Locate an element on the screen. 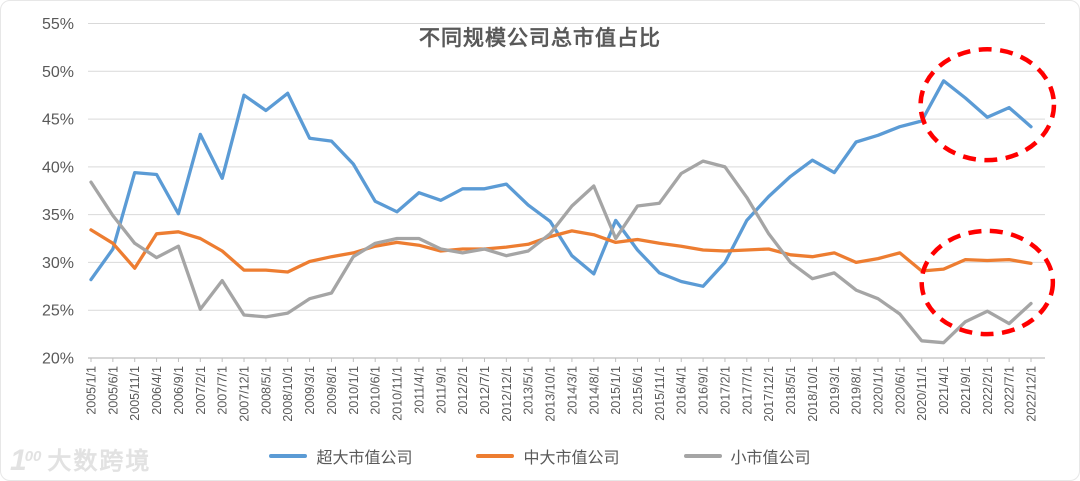 The image size is (1080, 481). x-axis-label: 2020/6/1 is located at coordinates (900, 390).